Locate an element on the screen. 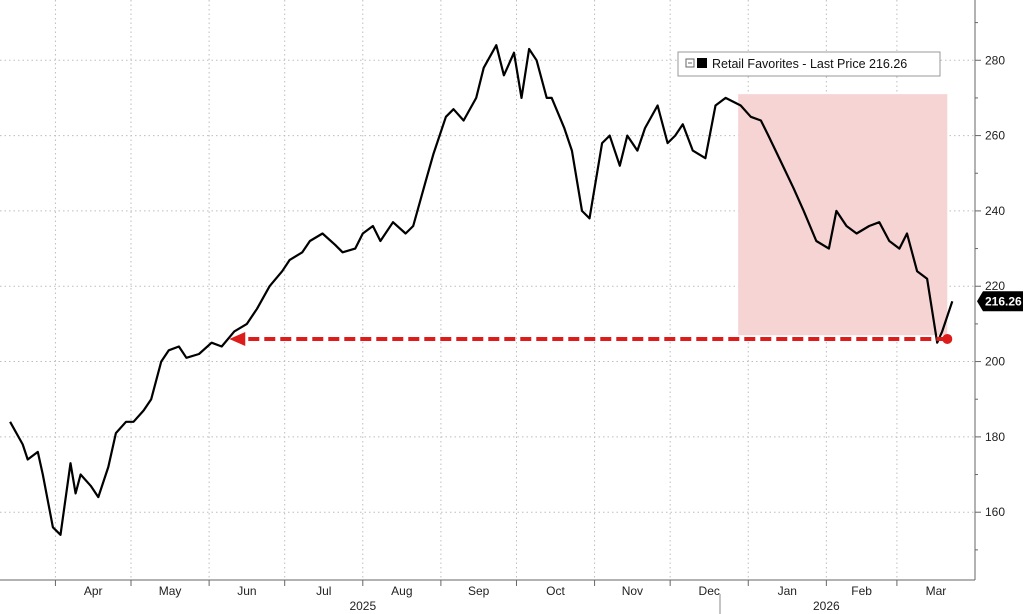  y-tick-label: 180 is located at coordinates (995, 437).